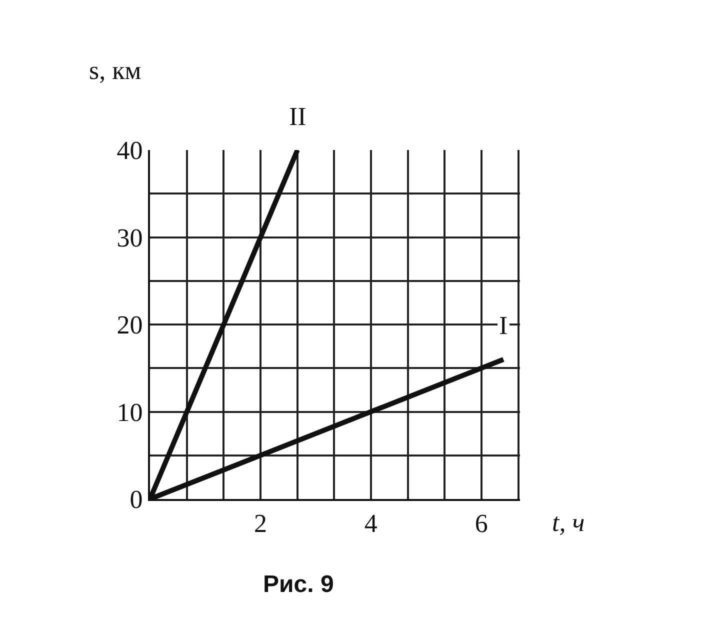  Describe the element at coordinates (371, 523) in the screenshot. I see `x-tick-label: 4` at that location.